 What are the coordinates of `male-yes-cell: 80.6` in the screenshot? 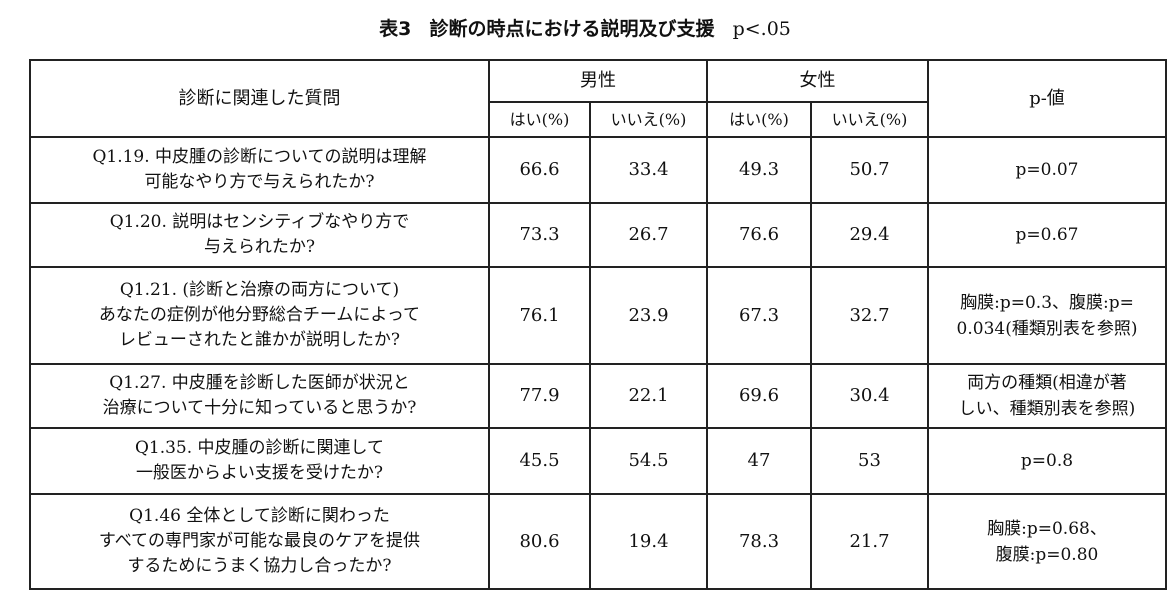 It's located at (539, 541).